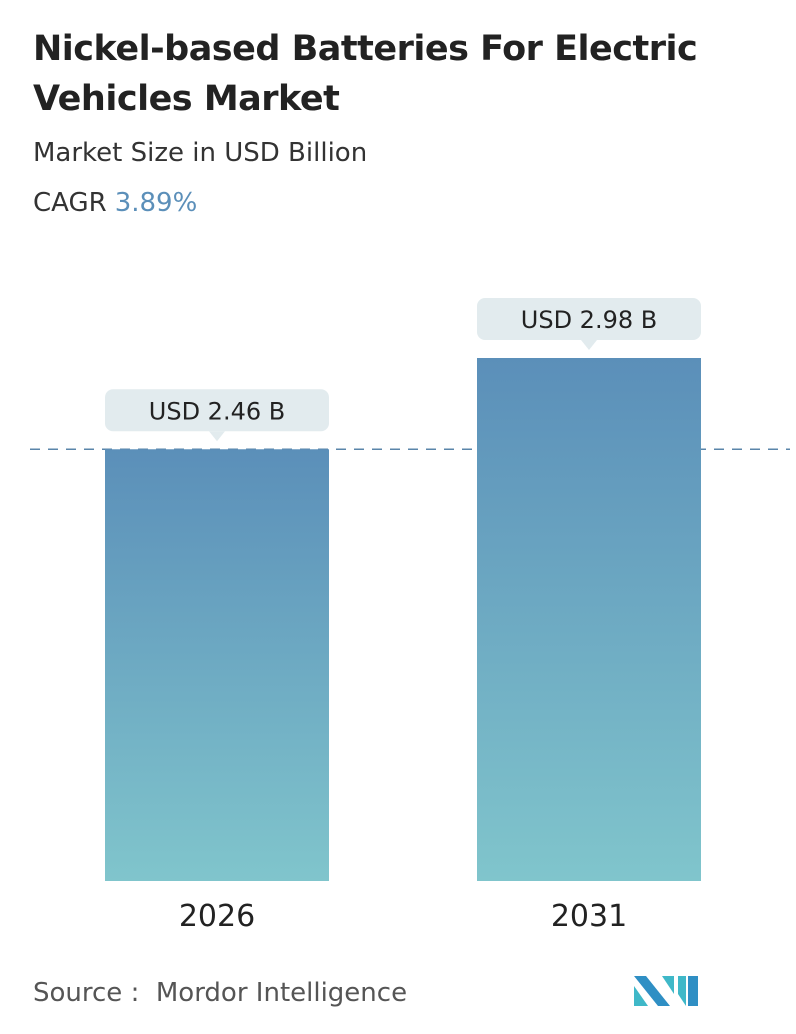  I want to click on cagr: CAGR 3.89%, so click(115, 203).